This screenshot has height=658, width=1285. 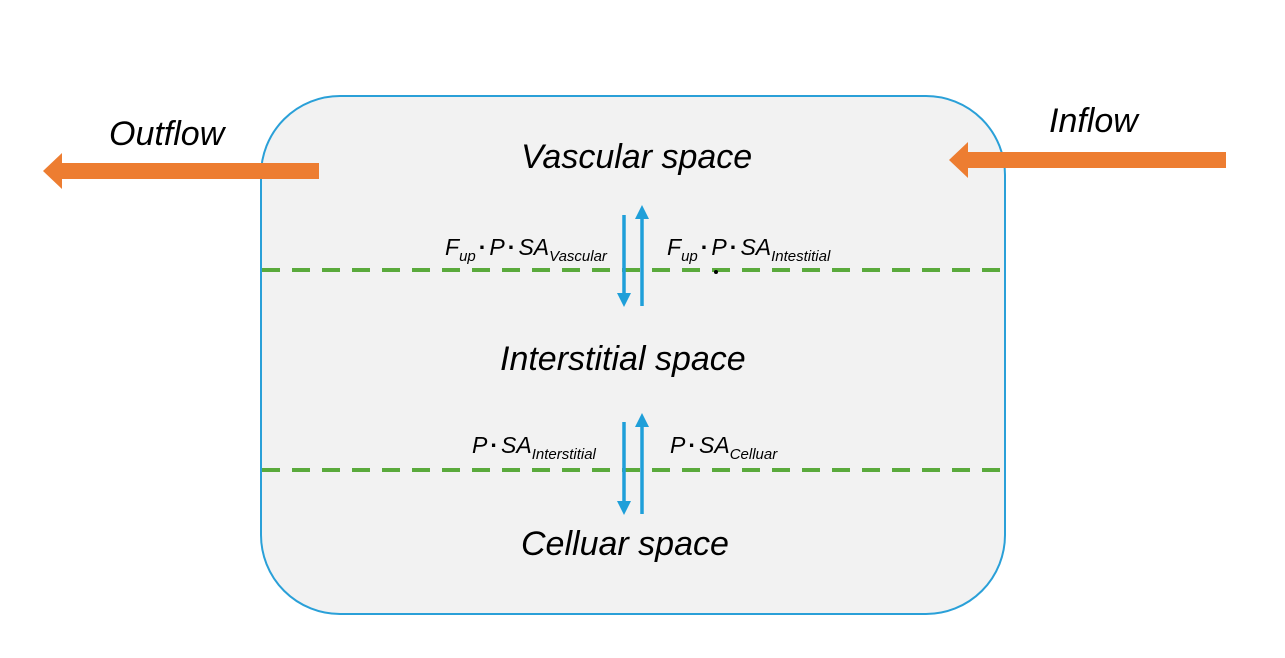 What do you see at coordinates (625, 544) in the screenshot?
I see `cellular-space-label: Celluar space` at bounding box center [625, 544].